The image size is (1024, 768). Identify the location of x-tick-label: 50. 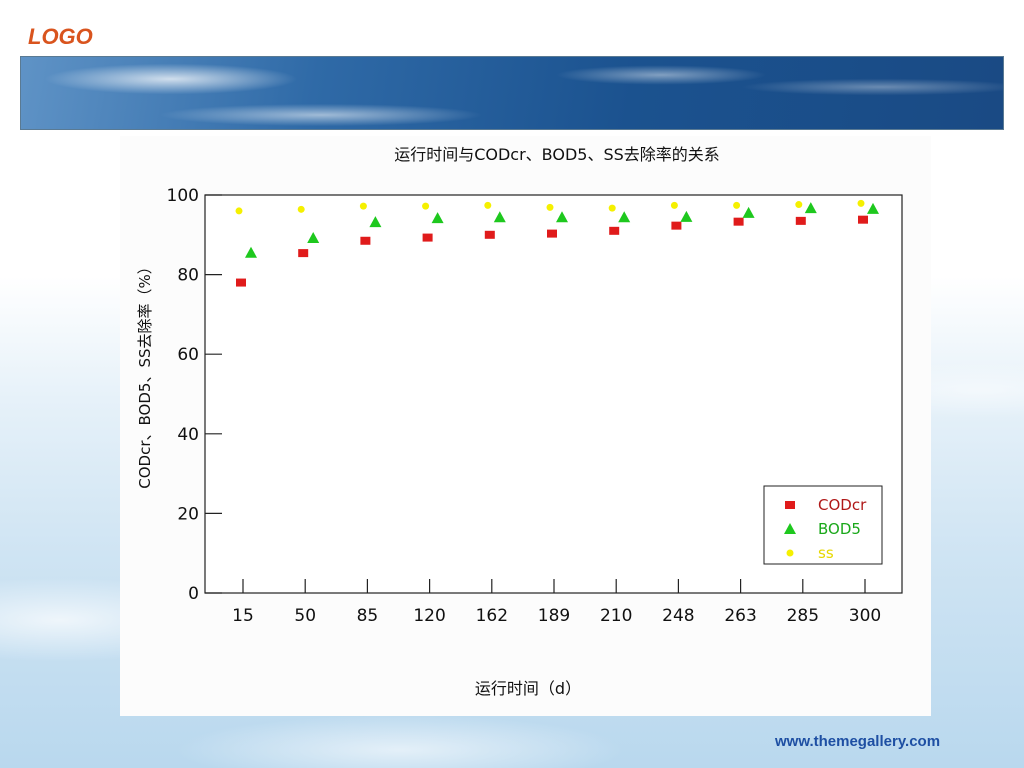
(305, 616).